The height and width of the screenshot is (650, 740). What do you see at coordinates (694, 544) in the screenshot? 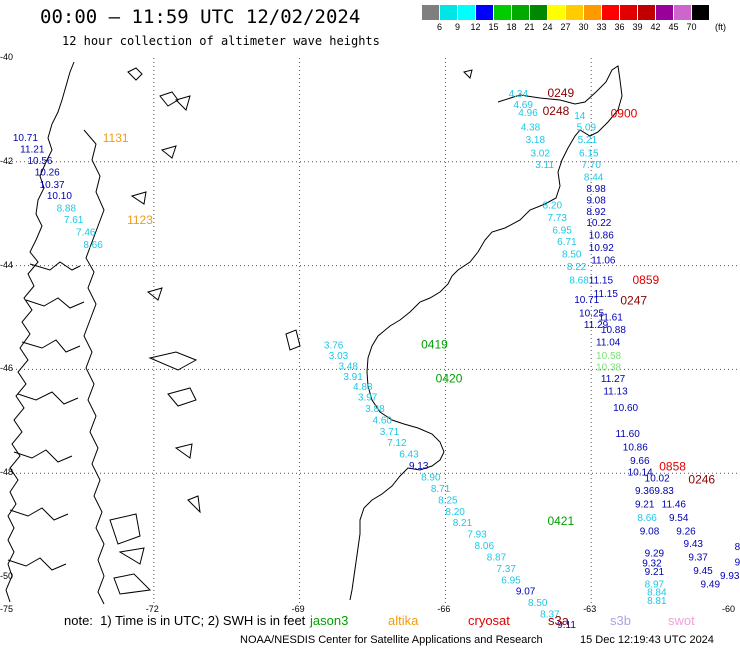
I see `wave-height-value: 9.43` at bounding box center [694, 544].